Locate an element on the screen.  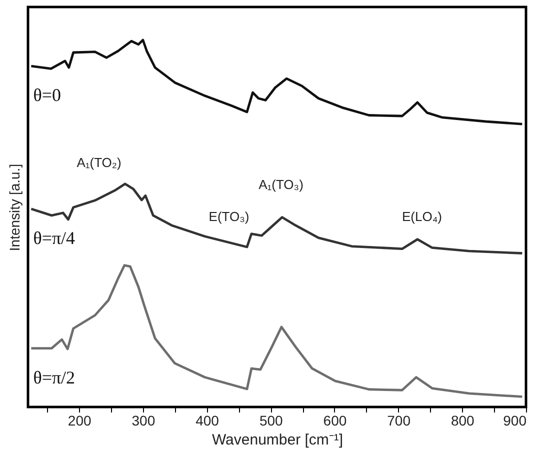
x-tick-label: 700 is located at coordinates (399, 420).